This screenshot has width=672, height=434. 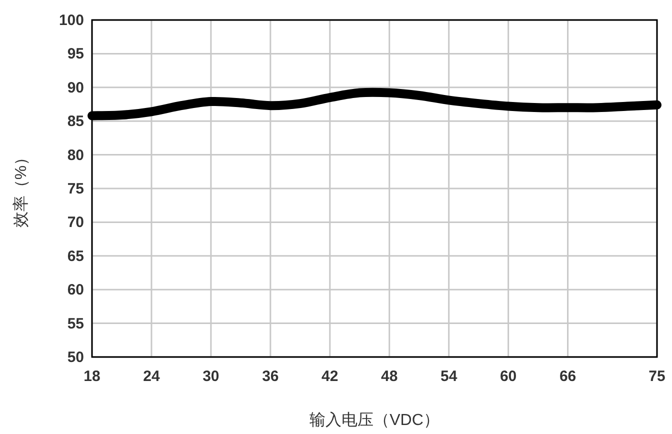 I want to click on y-tick-label: 75, so click(x=75, y=189).